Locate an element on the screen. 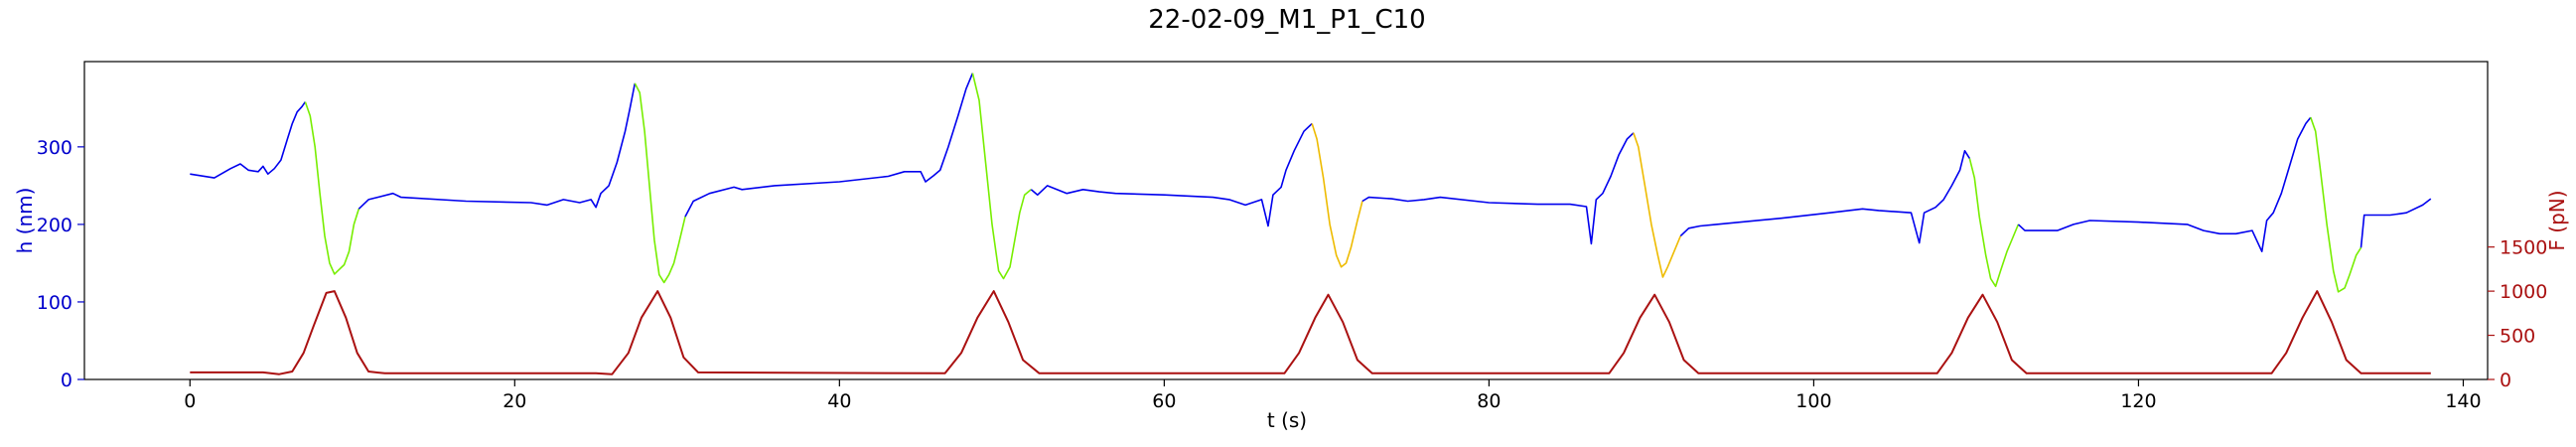 Image resolution: width=2576 pixels, height=447 pixels. y-left-tick-label: 100 is located at coordinates (54, 303).